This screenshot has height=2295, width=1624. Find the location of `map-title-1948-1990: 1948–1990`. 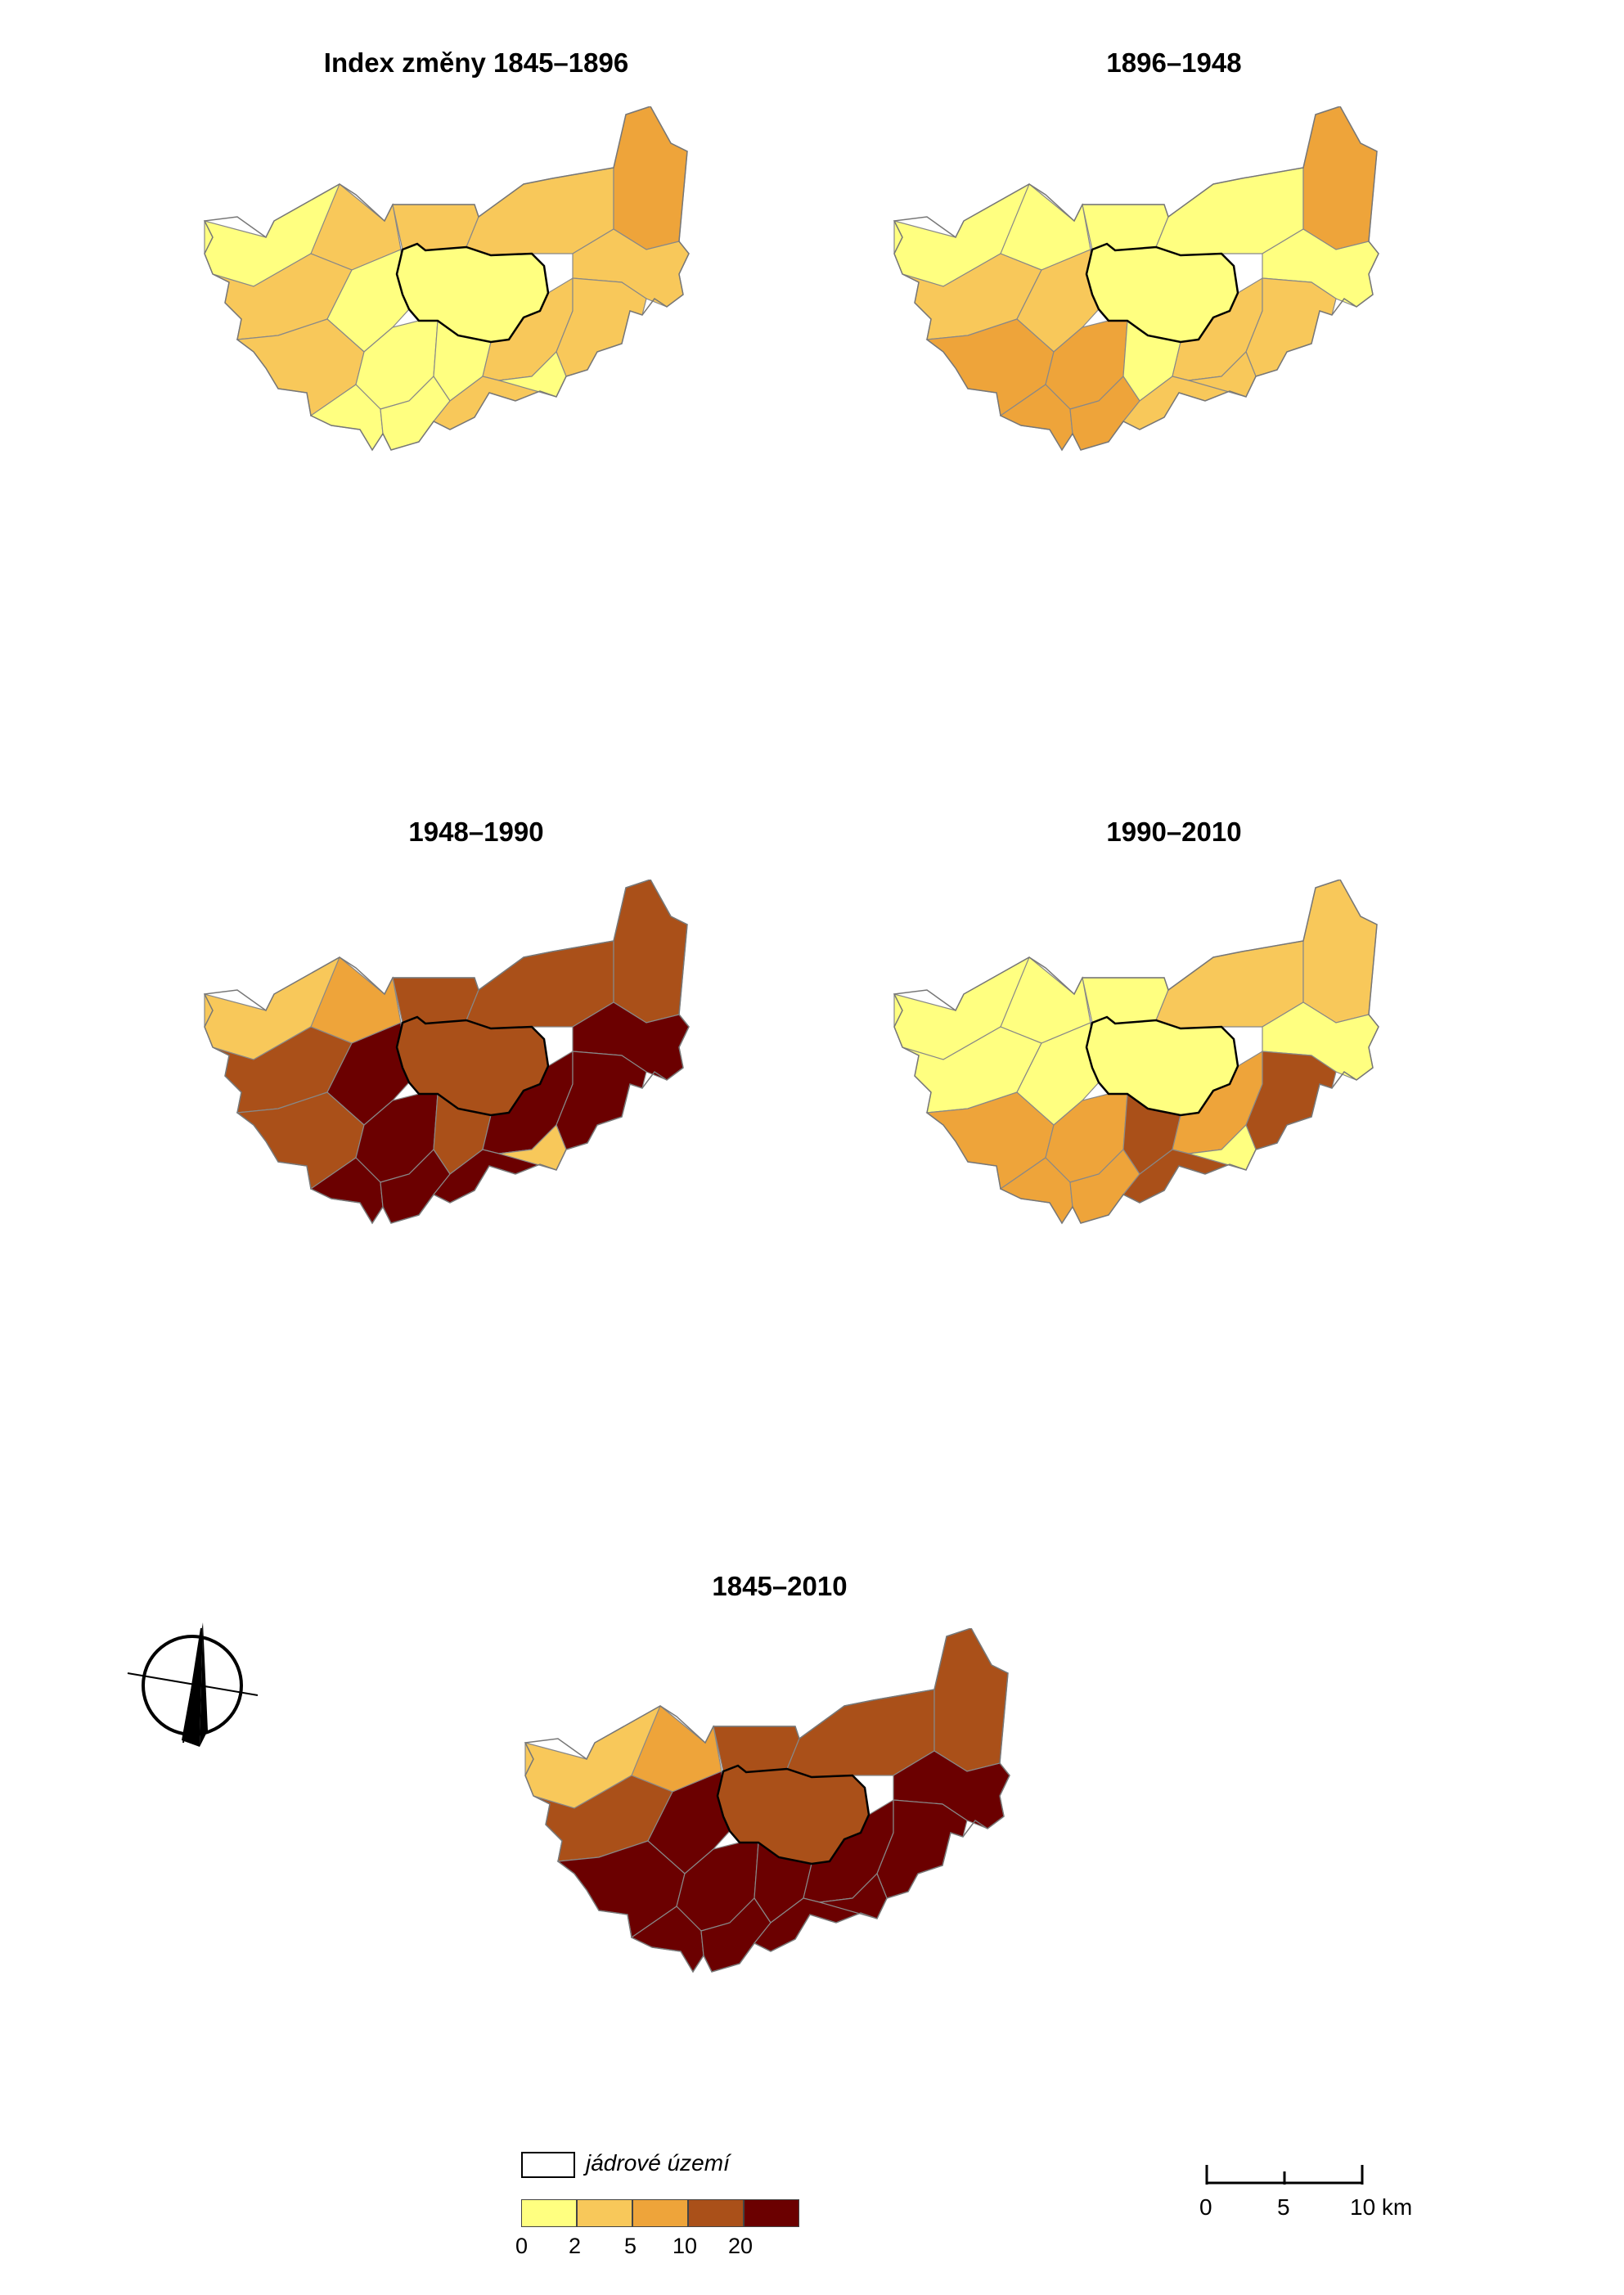

map-title-1948-1990: 1948–1990 is located at coordinates (476, 832).